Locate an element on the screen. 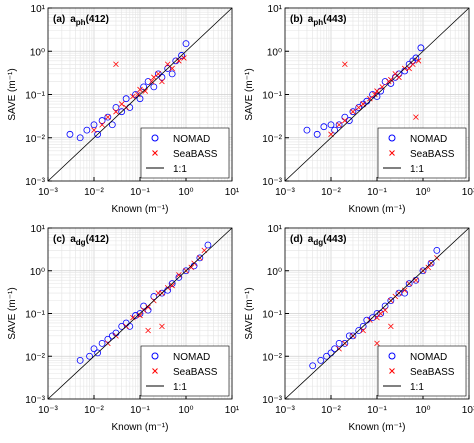 The width and height of the screenshot is (474, 443). panel-label: (b) aph(443) is located at coordinates (318, 20).